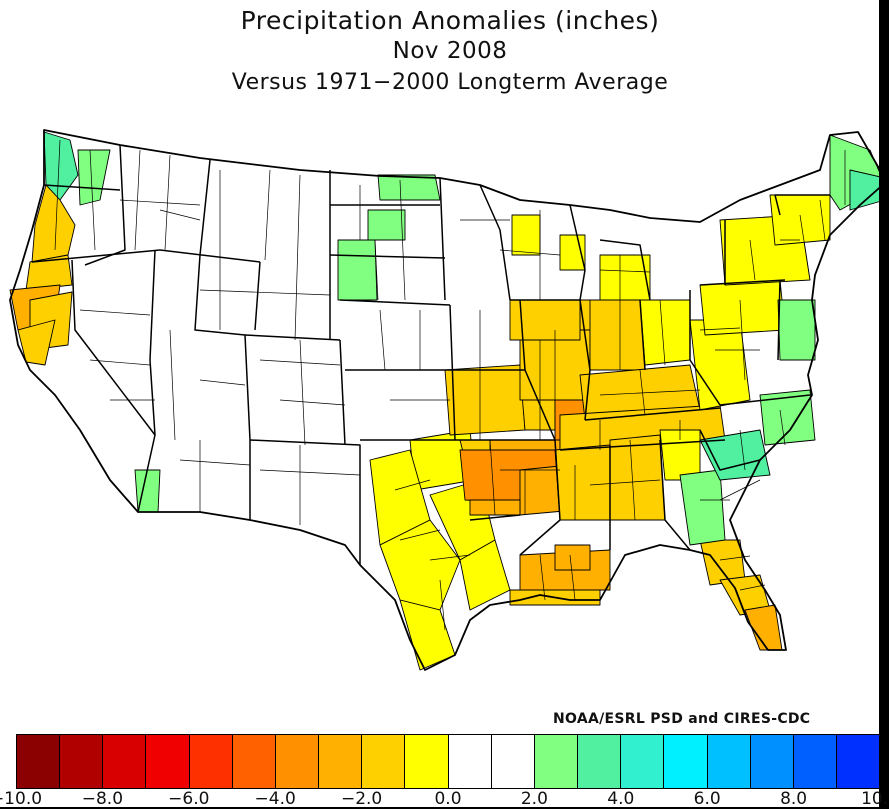 The width and height of the screenshot is (889, 809). I want to click on colorbar, so click(448, 761).